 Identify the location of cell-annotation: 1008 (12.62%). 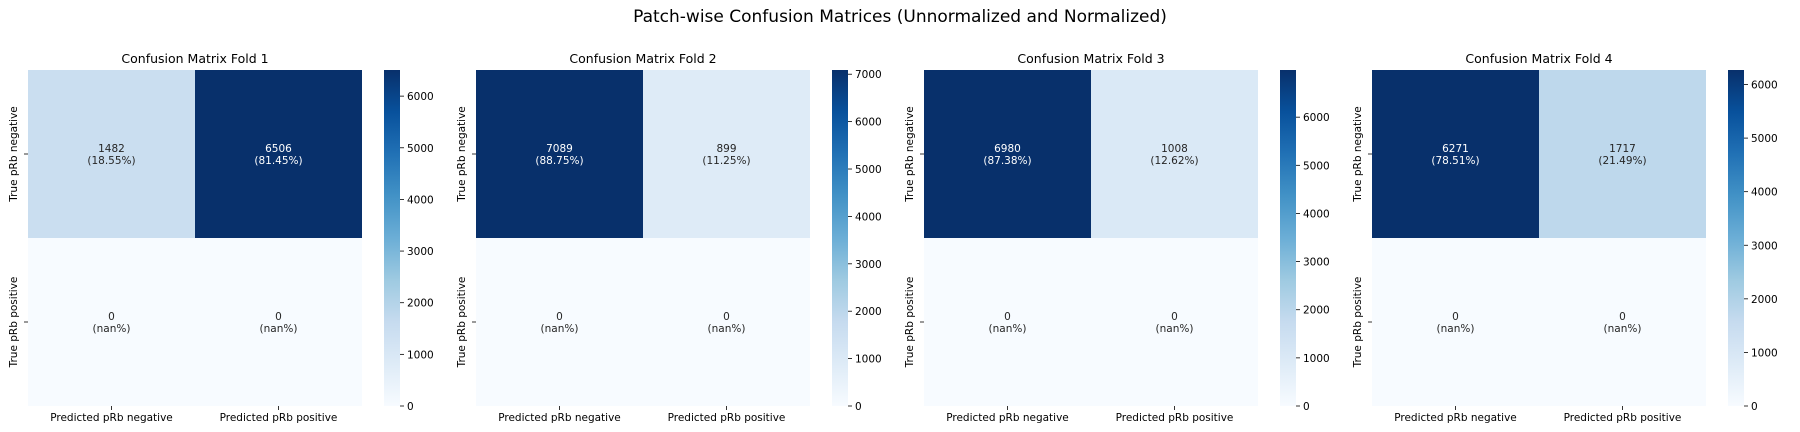
(1174, 155).